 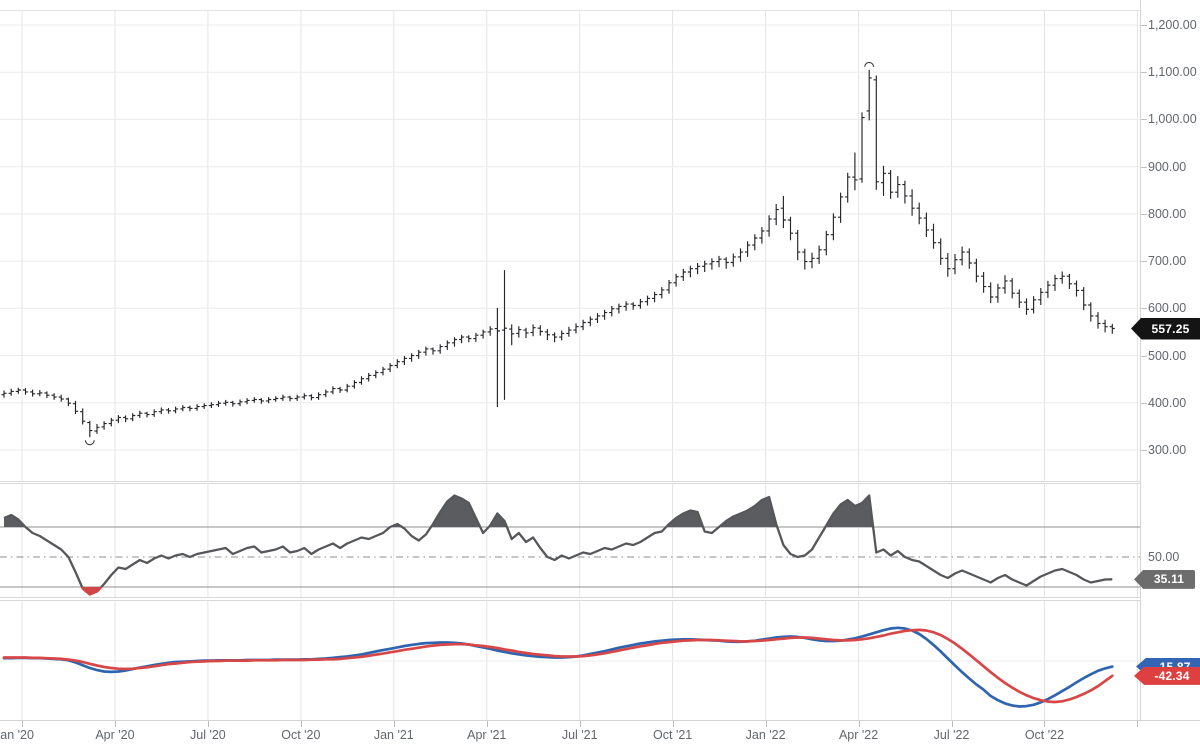 What do you see at coordinates (765, 735) in the screenshot?
I see `time-axis-label: Jan '22` at bounding box center [765, 735].